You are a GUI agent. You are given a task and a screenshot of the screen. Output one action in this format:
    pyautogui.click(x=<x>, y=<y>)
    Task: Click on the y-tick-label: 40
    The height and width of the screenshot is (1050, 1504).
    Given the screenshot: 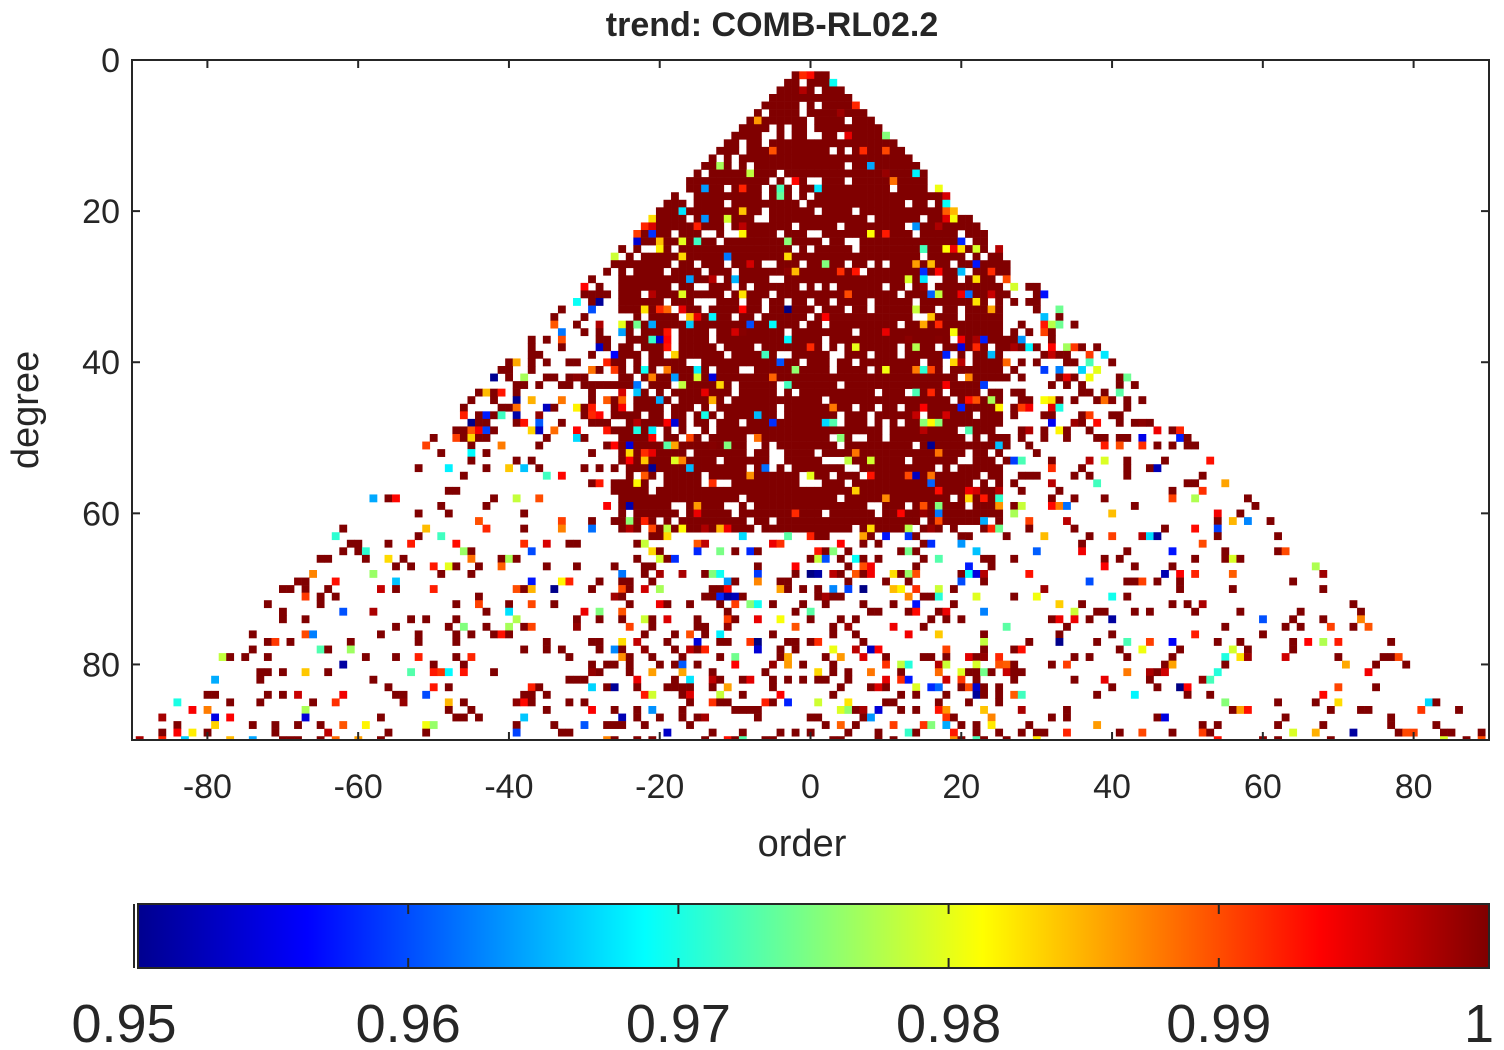 What is the action you would take?
    pyautogui.click(x=101, y=363)
    